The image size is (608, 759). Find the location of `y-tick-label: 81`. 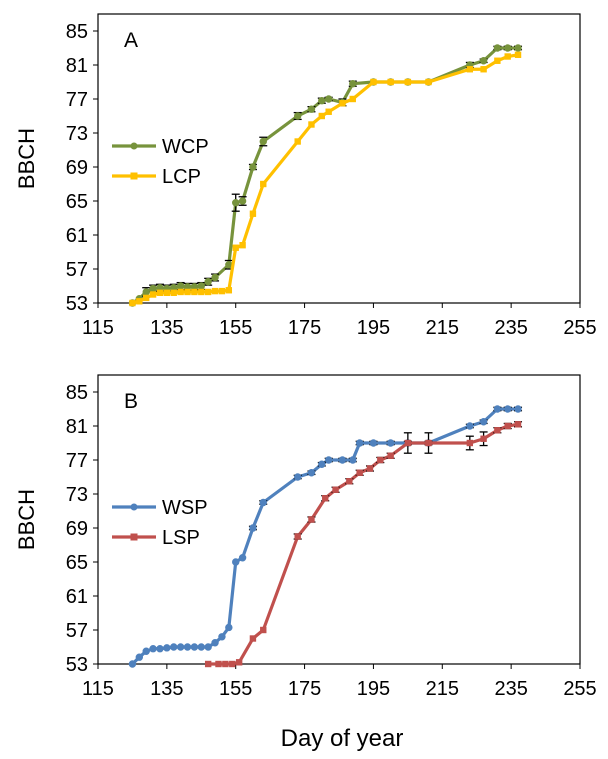

y-tick-label: 81 is located at coordinates (77, 427).